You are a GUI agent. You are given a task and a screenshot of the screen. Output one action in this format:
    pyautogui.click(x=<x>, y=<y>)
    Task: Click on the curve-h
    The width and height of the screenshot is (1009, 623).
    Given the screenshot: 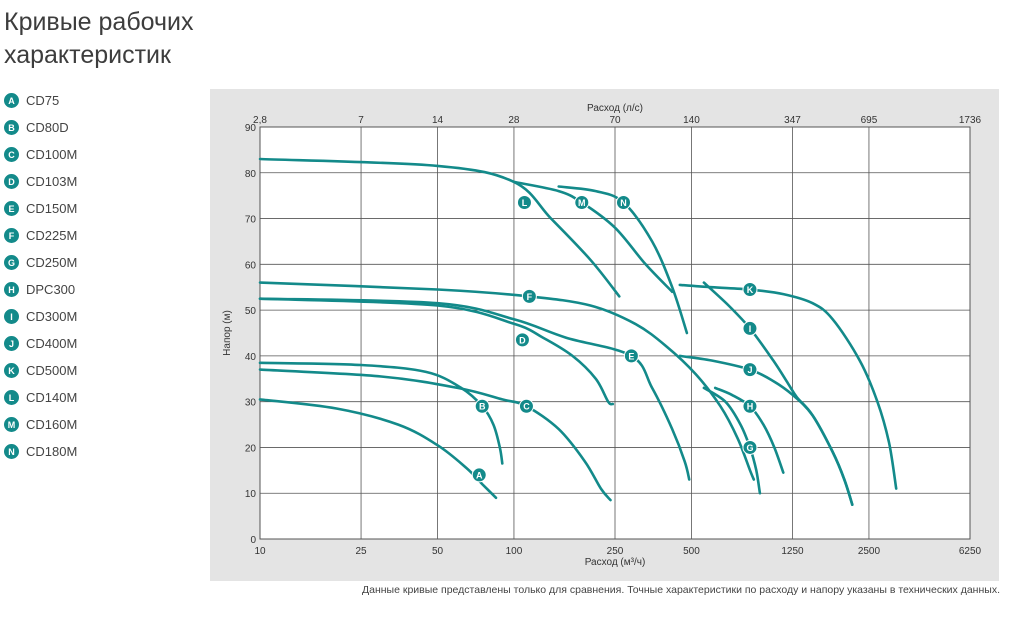 What is the action you would take?
    pyautogui.click(x=749, y=430)
    